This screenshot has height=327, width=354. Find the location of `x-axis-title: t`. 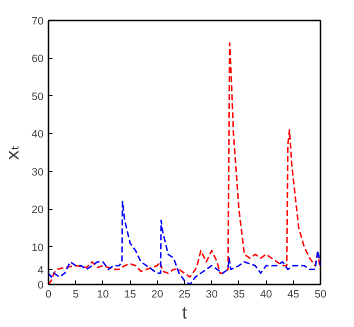

x-axis-title: t is located at coordinates (185, 312).